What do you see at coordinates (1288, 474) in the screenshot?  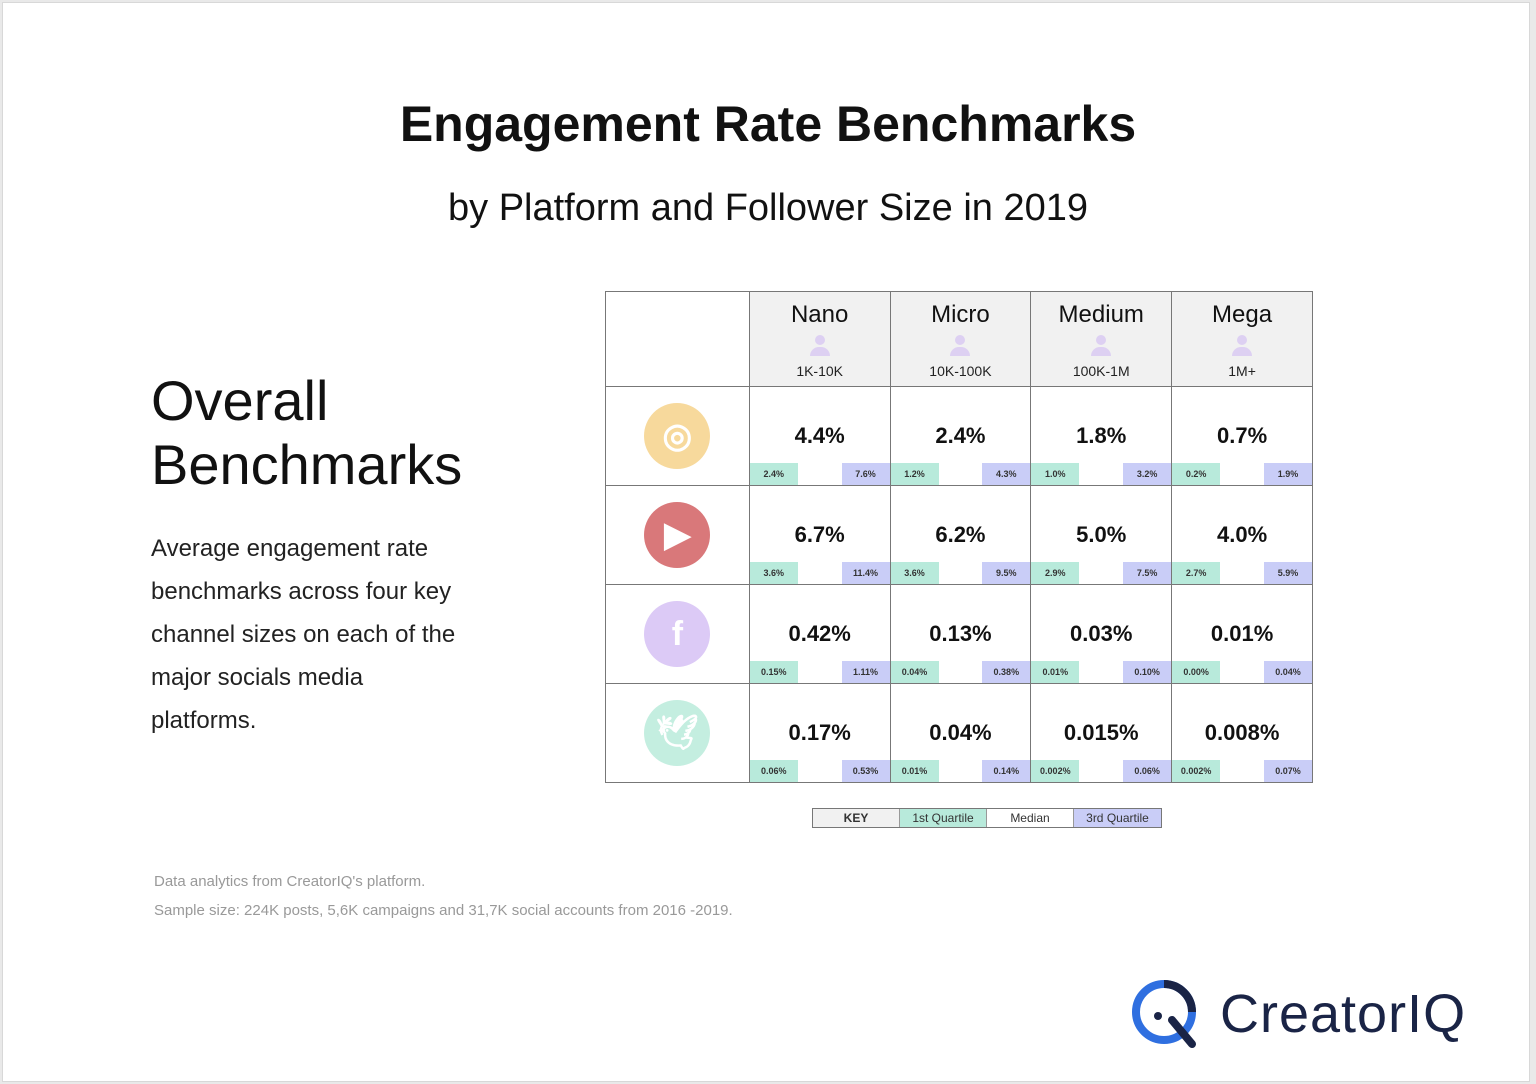 I see `q3-value: 1.9%` at bounding box center [1288, 474].